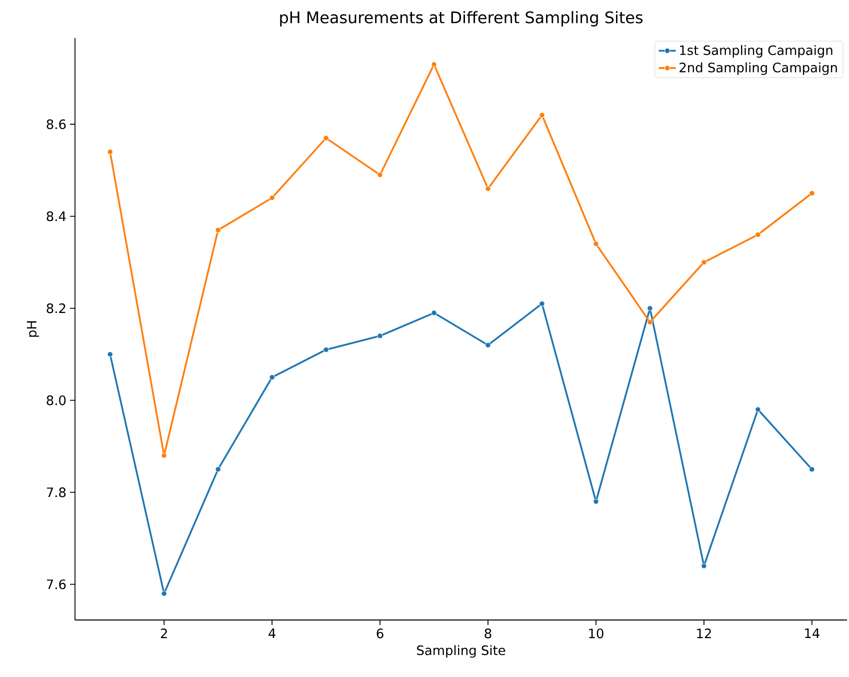 The image size is (849, 677). I want to click on x-tick-label: 8, so click(488, 633).